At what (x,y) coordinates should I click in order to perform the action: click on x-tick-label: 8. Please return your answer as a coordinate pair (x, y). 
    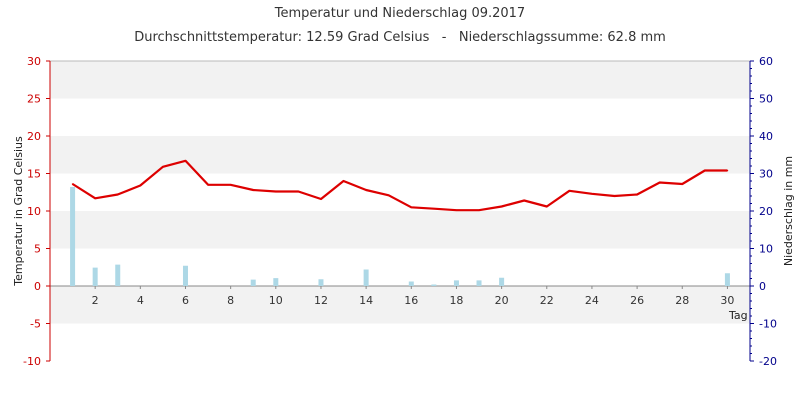
    Looking at the image, I should click on (230, 300).